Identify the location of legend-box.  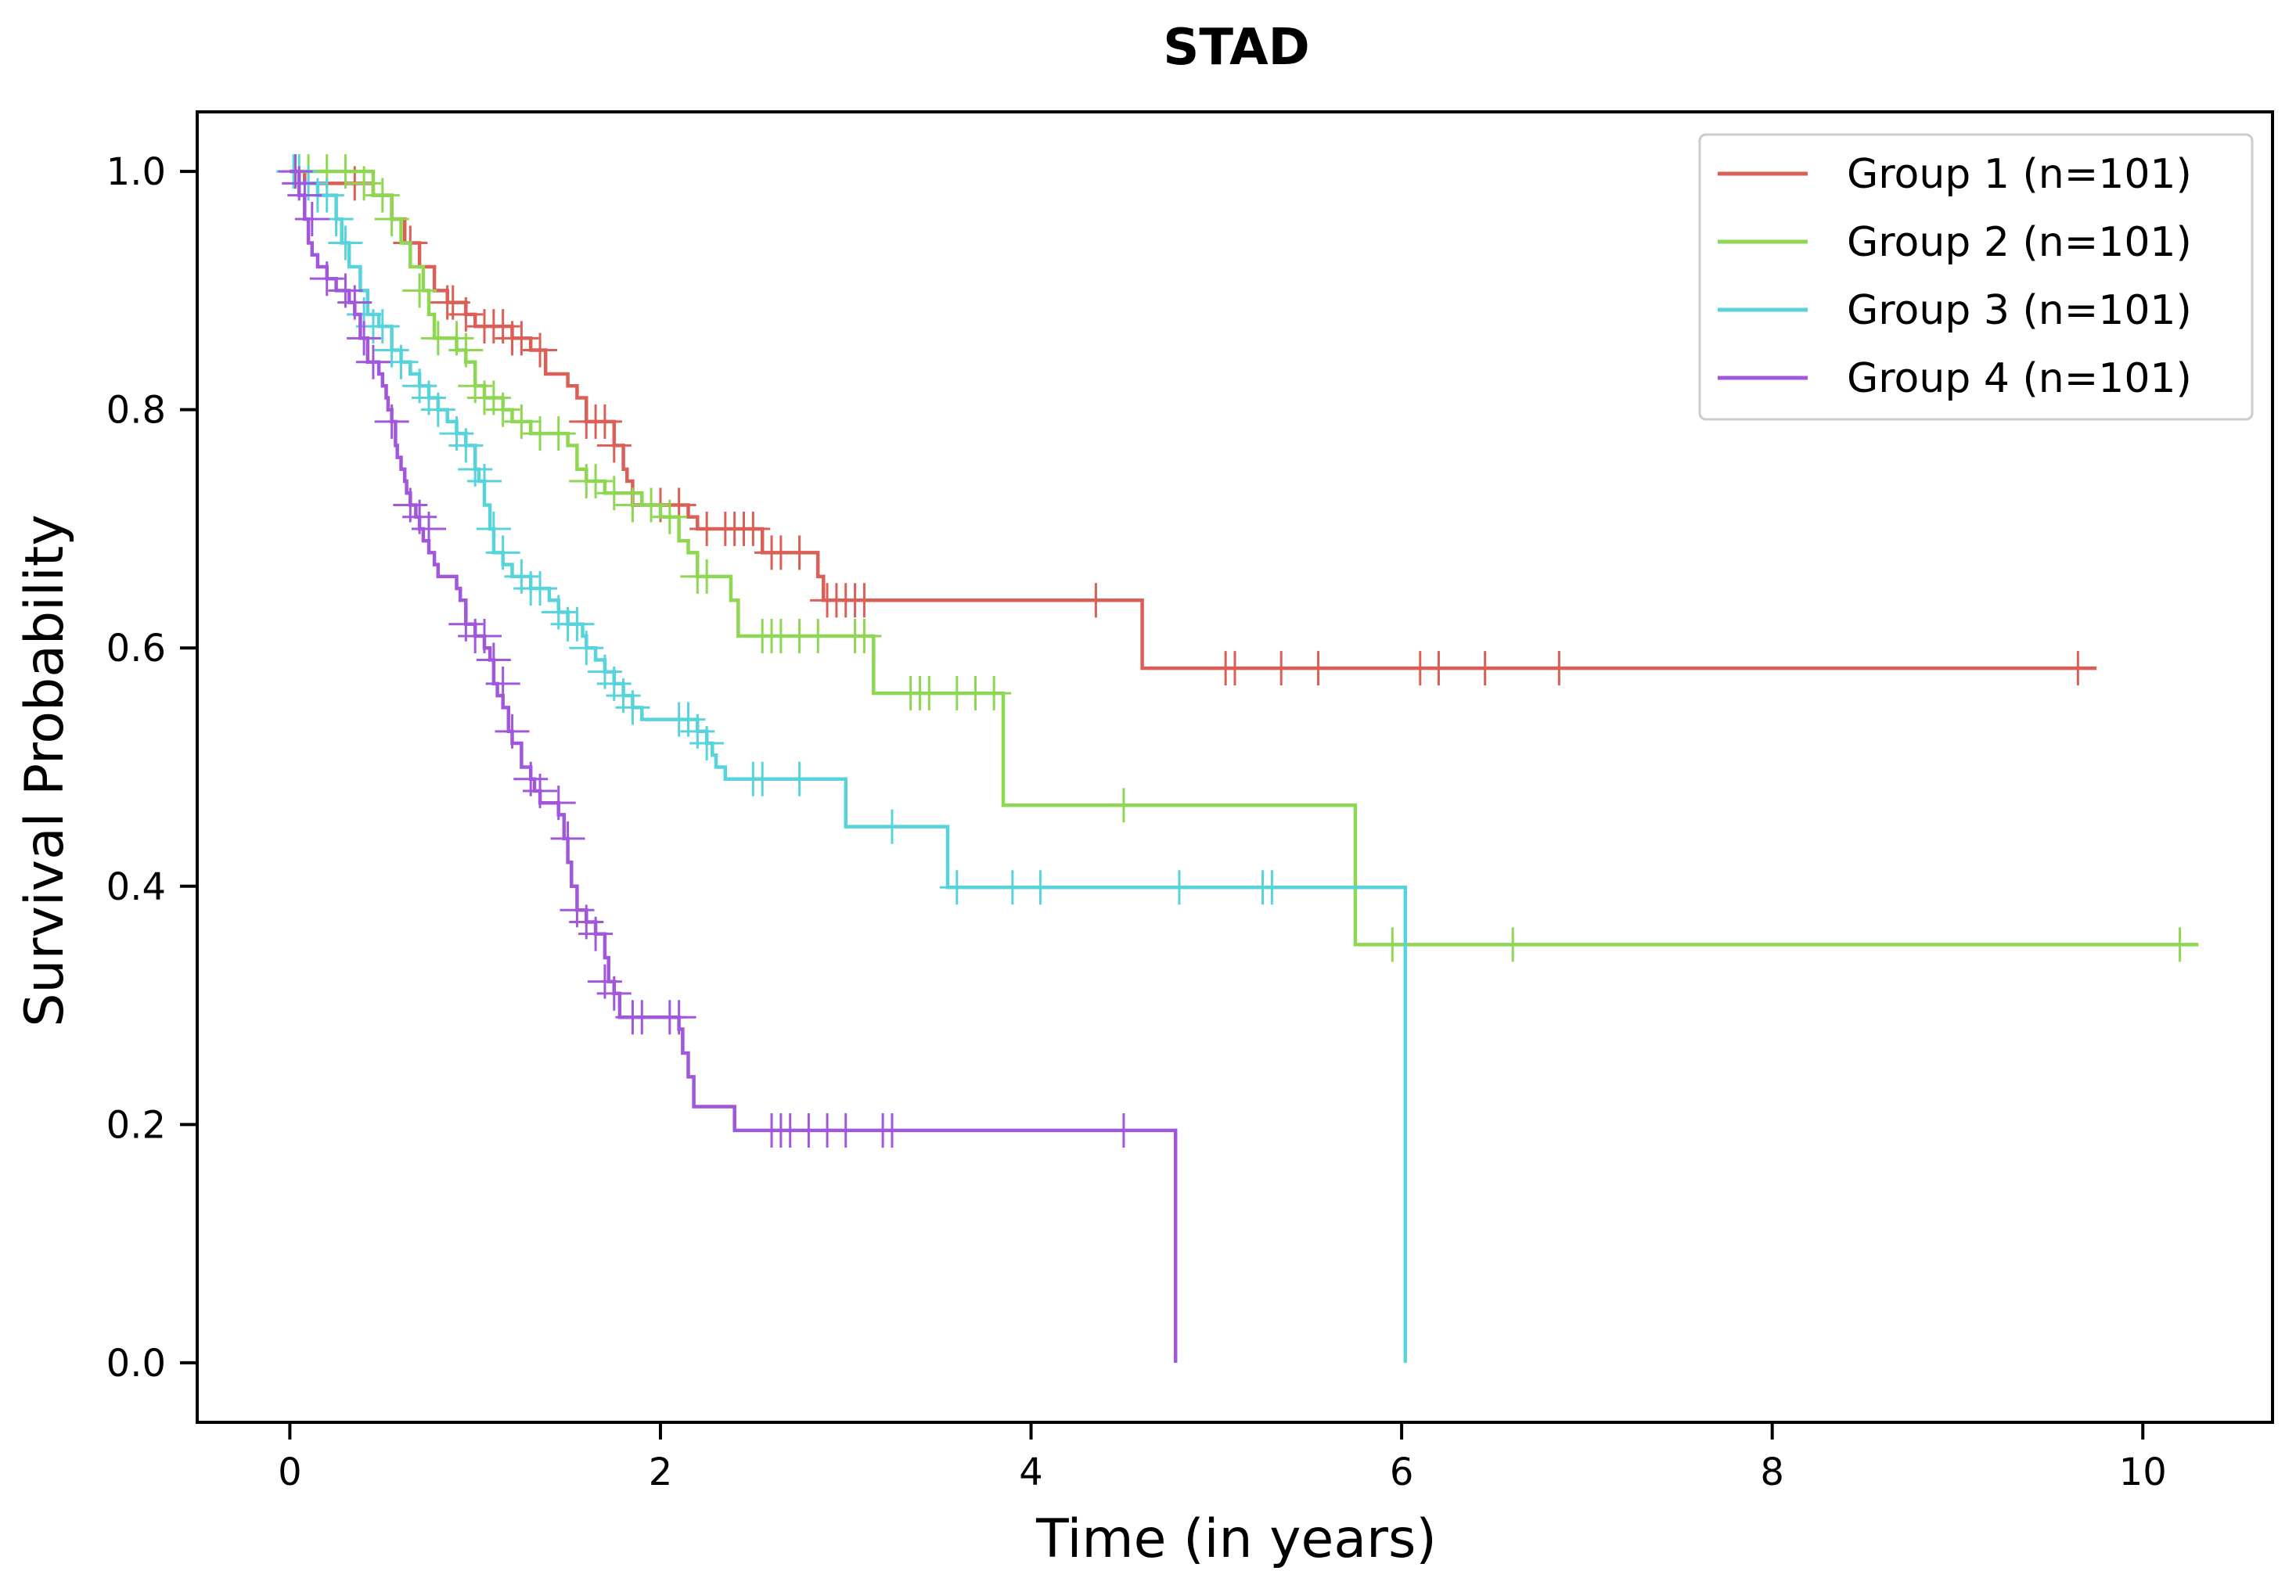
(1976, 277).